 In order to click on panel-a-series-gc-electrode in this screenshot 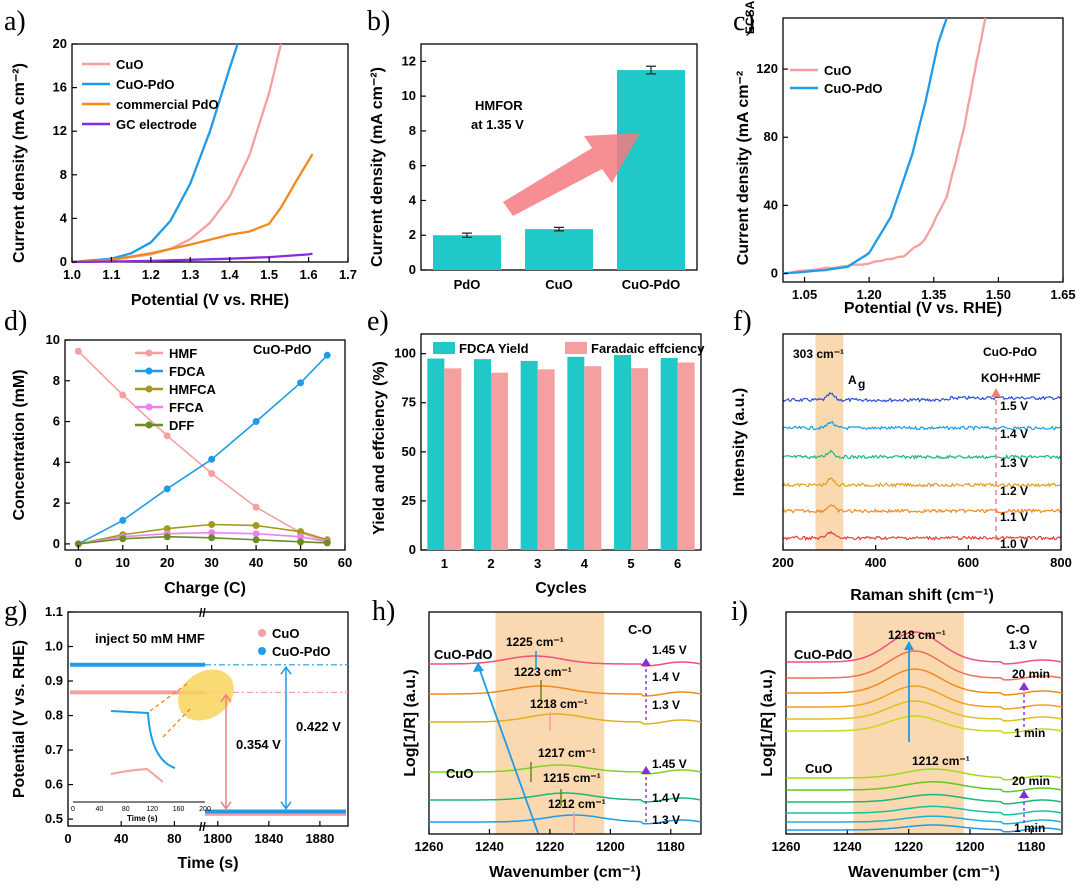, I will do `click(192, 258)`.